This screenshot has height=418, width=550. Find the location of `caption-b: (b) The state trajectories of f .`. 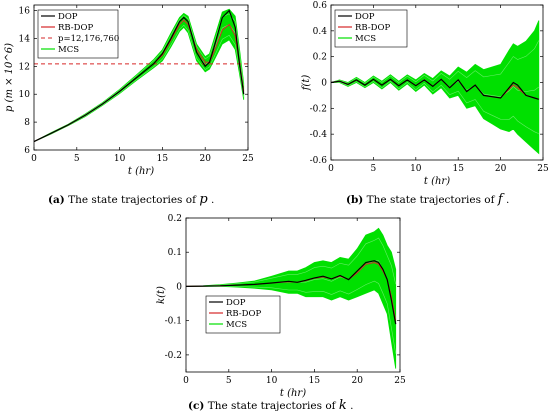

caption-b: (b) The state trajectories of f . is located at coordinates (427, 199).